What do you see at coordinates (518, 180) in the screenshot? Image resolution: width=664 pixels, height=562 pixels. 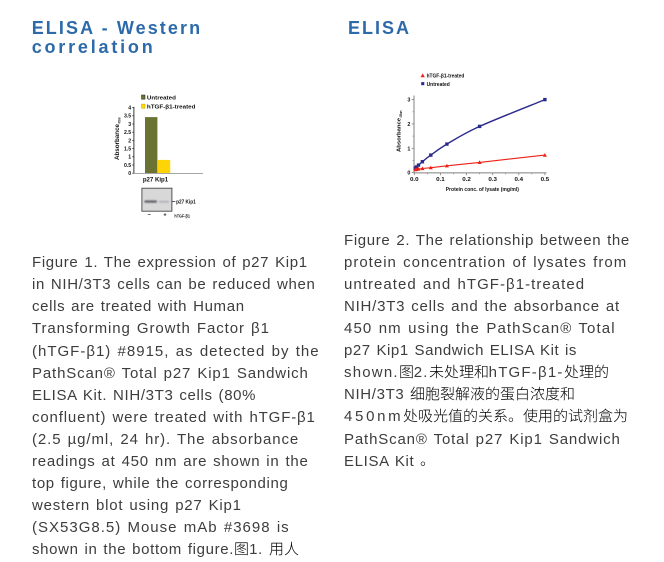 I see `svg-text: 0.4` at bounding box center [518, 180].